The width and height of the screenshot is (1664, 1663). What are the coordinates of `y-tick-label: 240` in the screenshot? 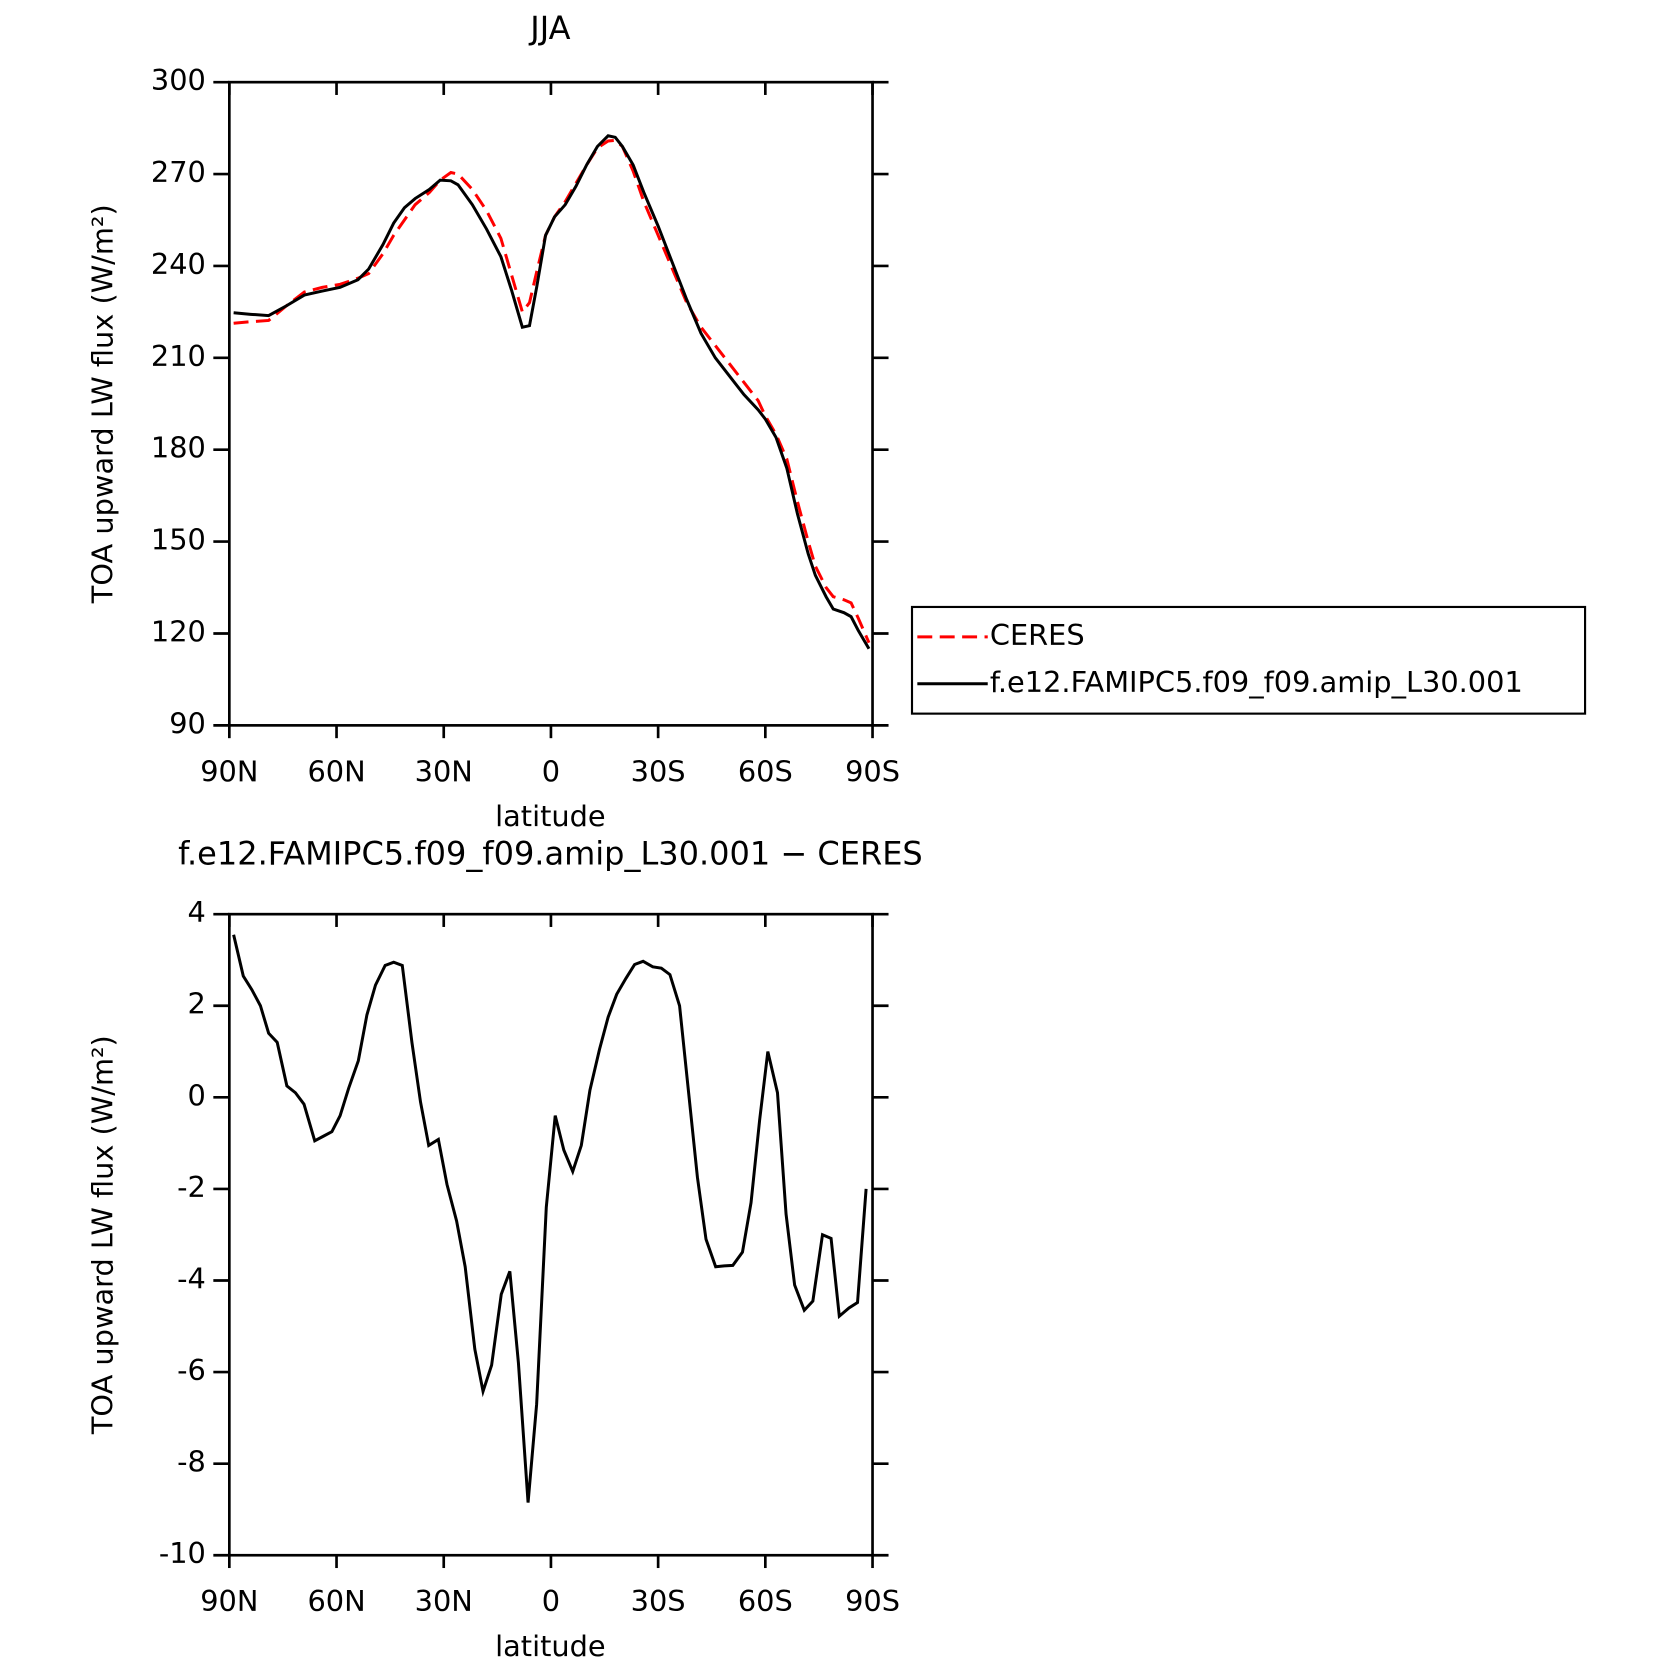 It's located at (178, 264).